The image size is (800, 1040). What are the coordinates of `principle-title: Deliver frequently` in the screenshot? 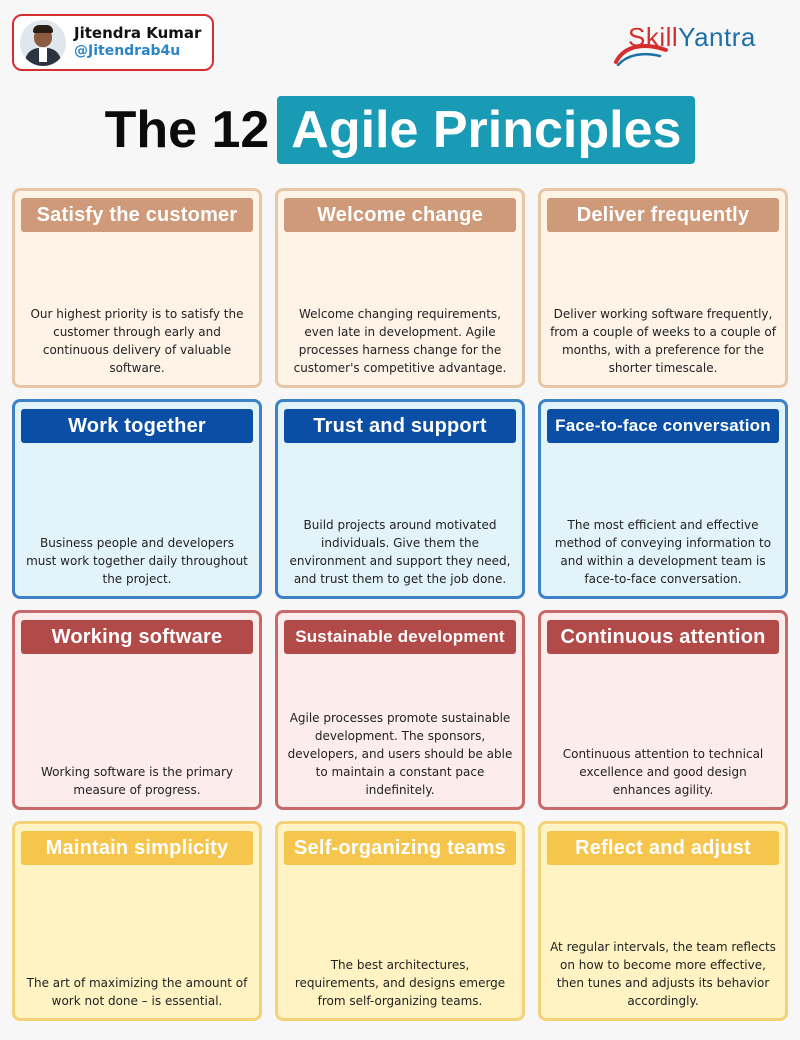 It's located at (663, 215).